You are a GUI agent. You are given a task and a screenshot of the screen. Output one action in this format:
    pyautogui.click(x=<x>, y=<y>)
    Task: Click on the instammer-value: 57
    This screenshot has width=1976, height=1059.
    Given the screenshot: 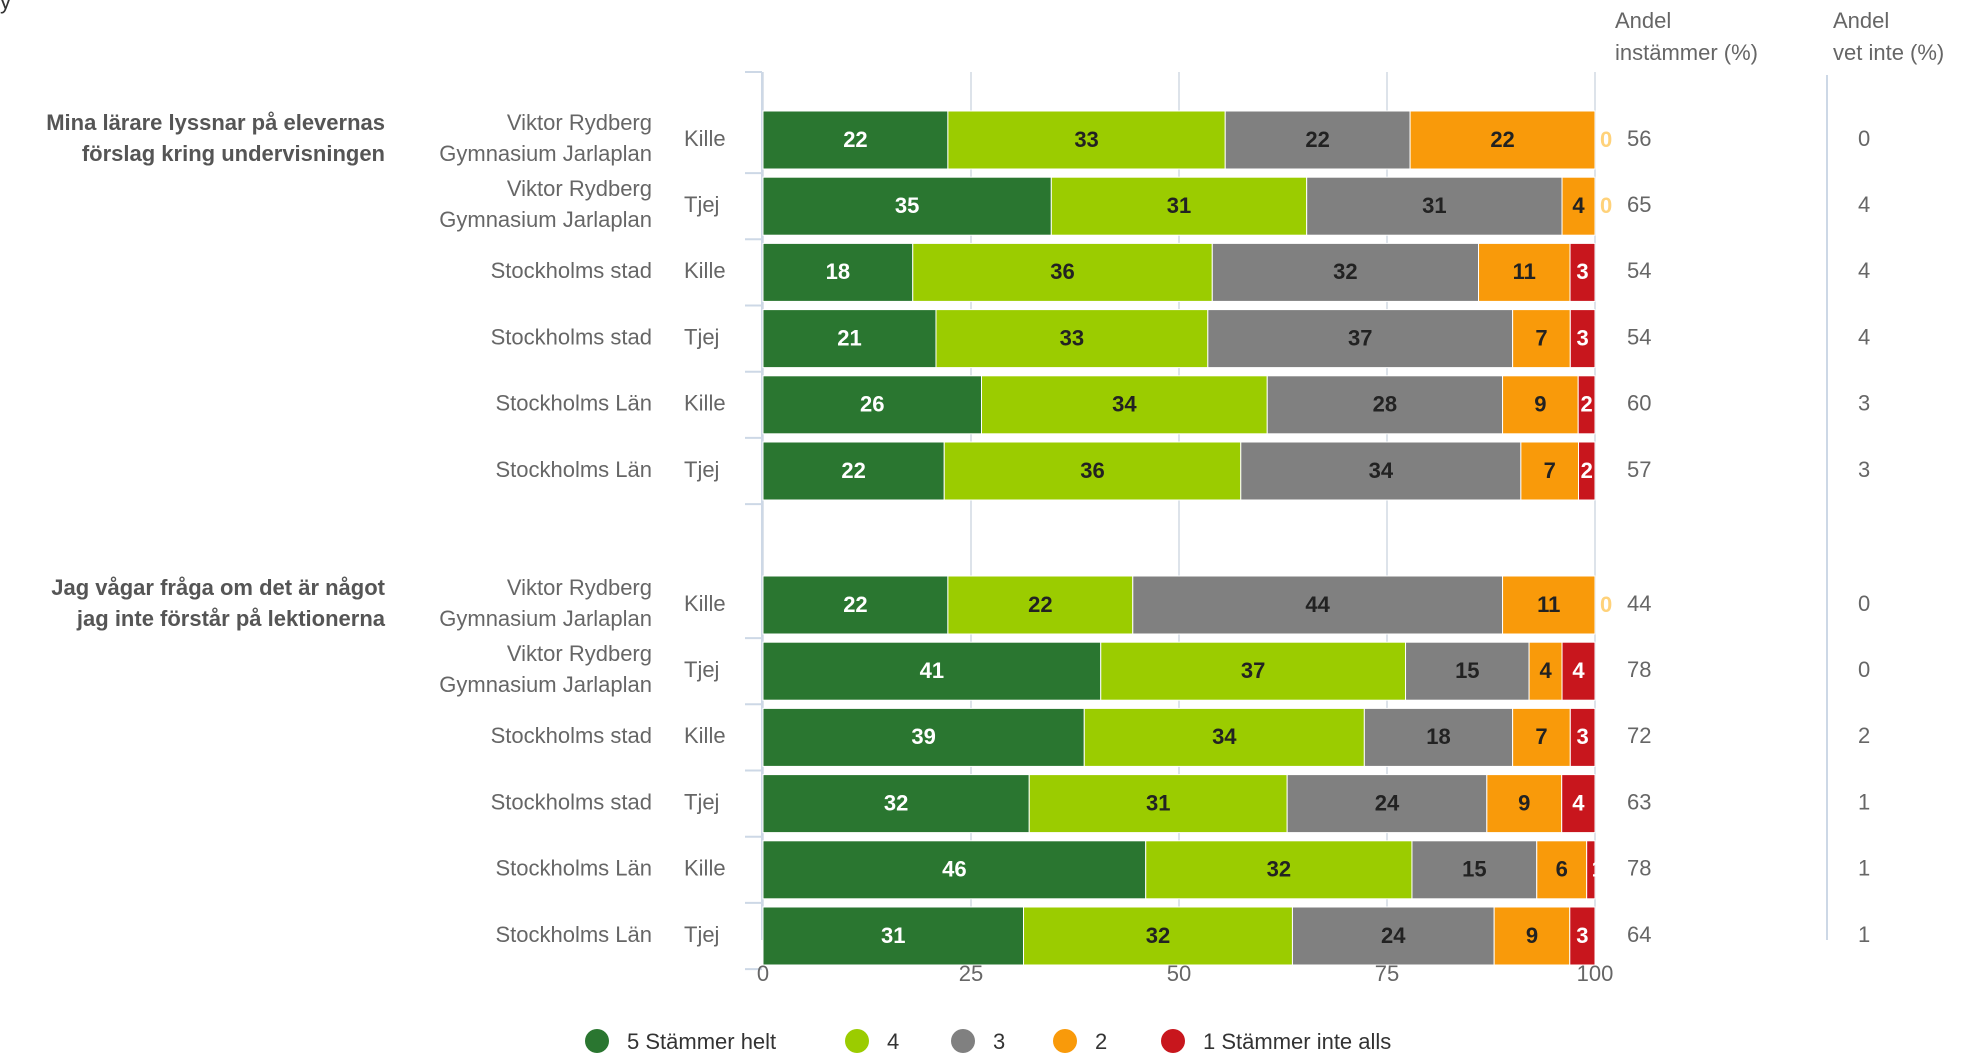 What is the action you would take?
    pyautogui.click(x=1639, y=469)
    